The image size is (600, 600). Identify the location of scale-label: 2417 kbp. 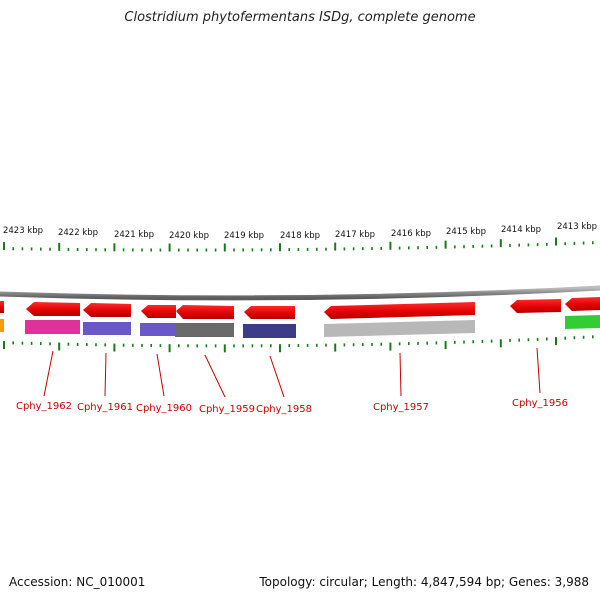
(355, 235).